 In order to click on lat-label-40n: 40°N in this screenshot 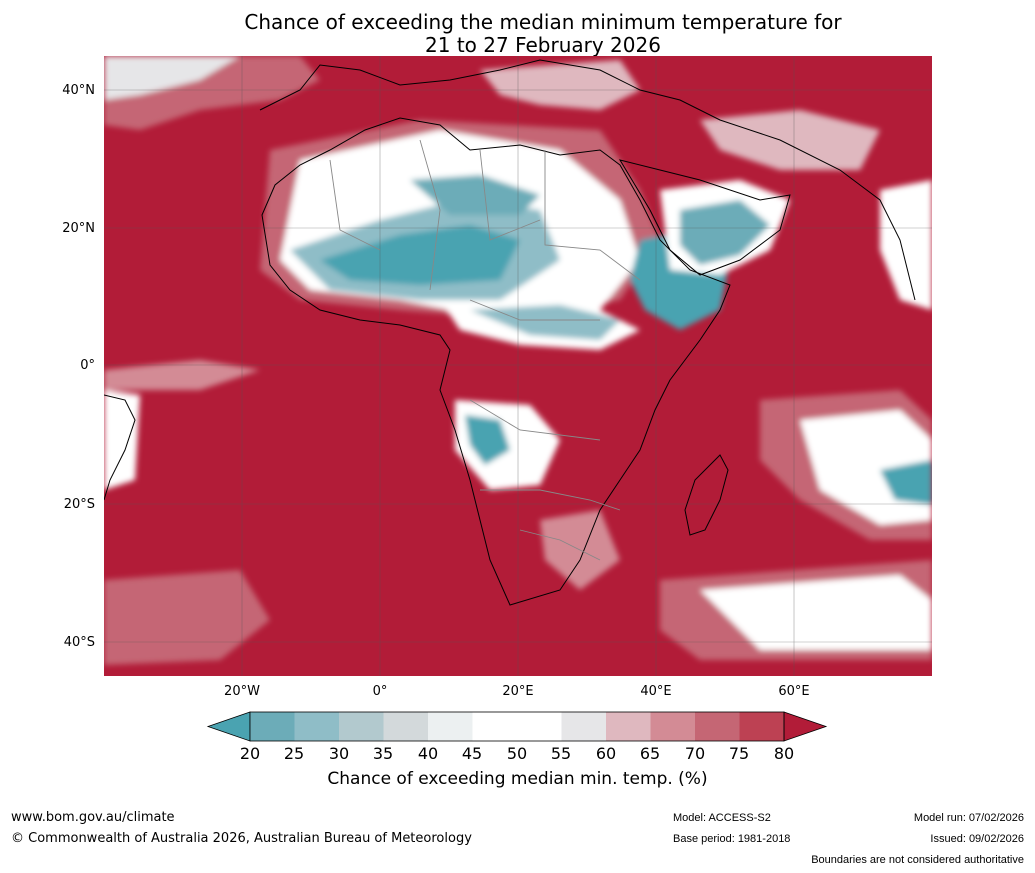, I will do `click(78, 90)`.